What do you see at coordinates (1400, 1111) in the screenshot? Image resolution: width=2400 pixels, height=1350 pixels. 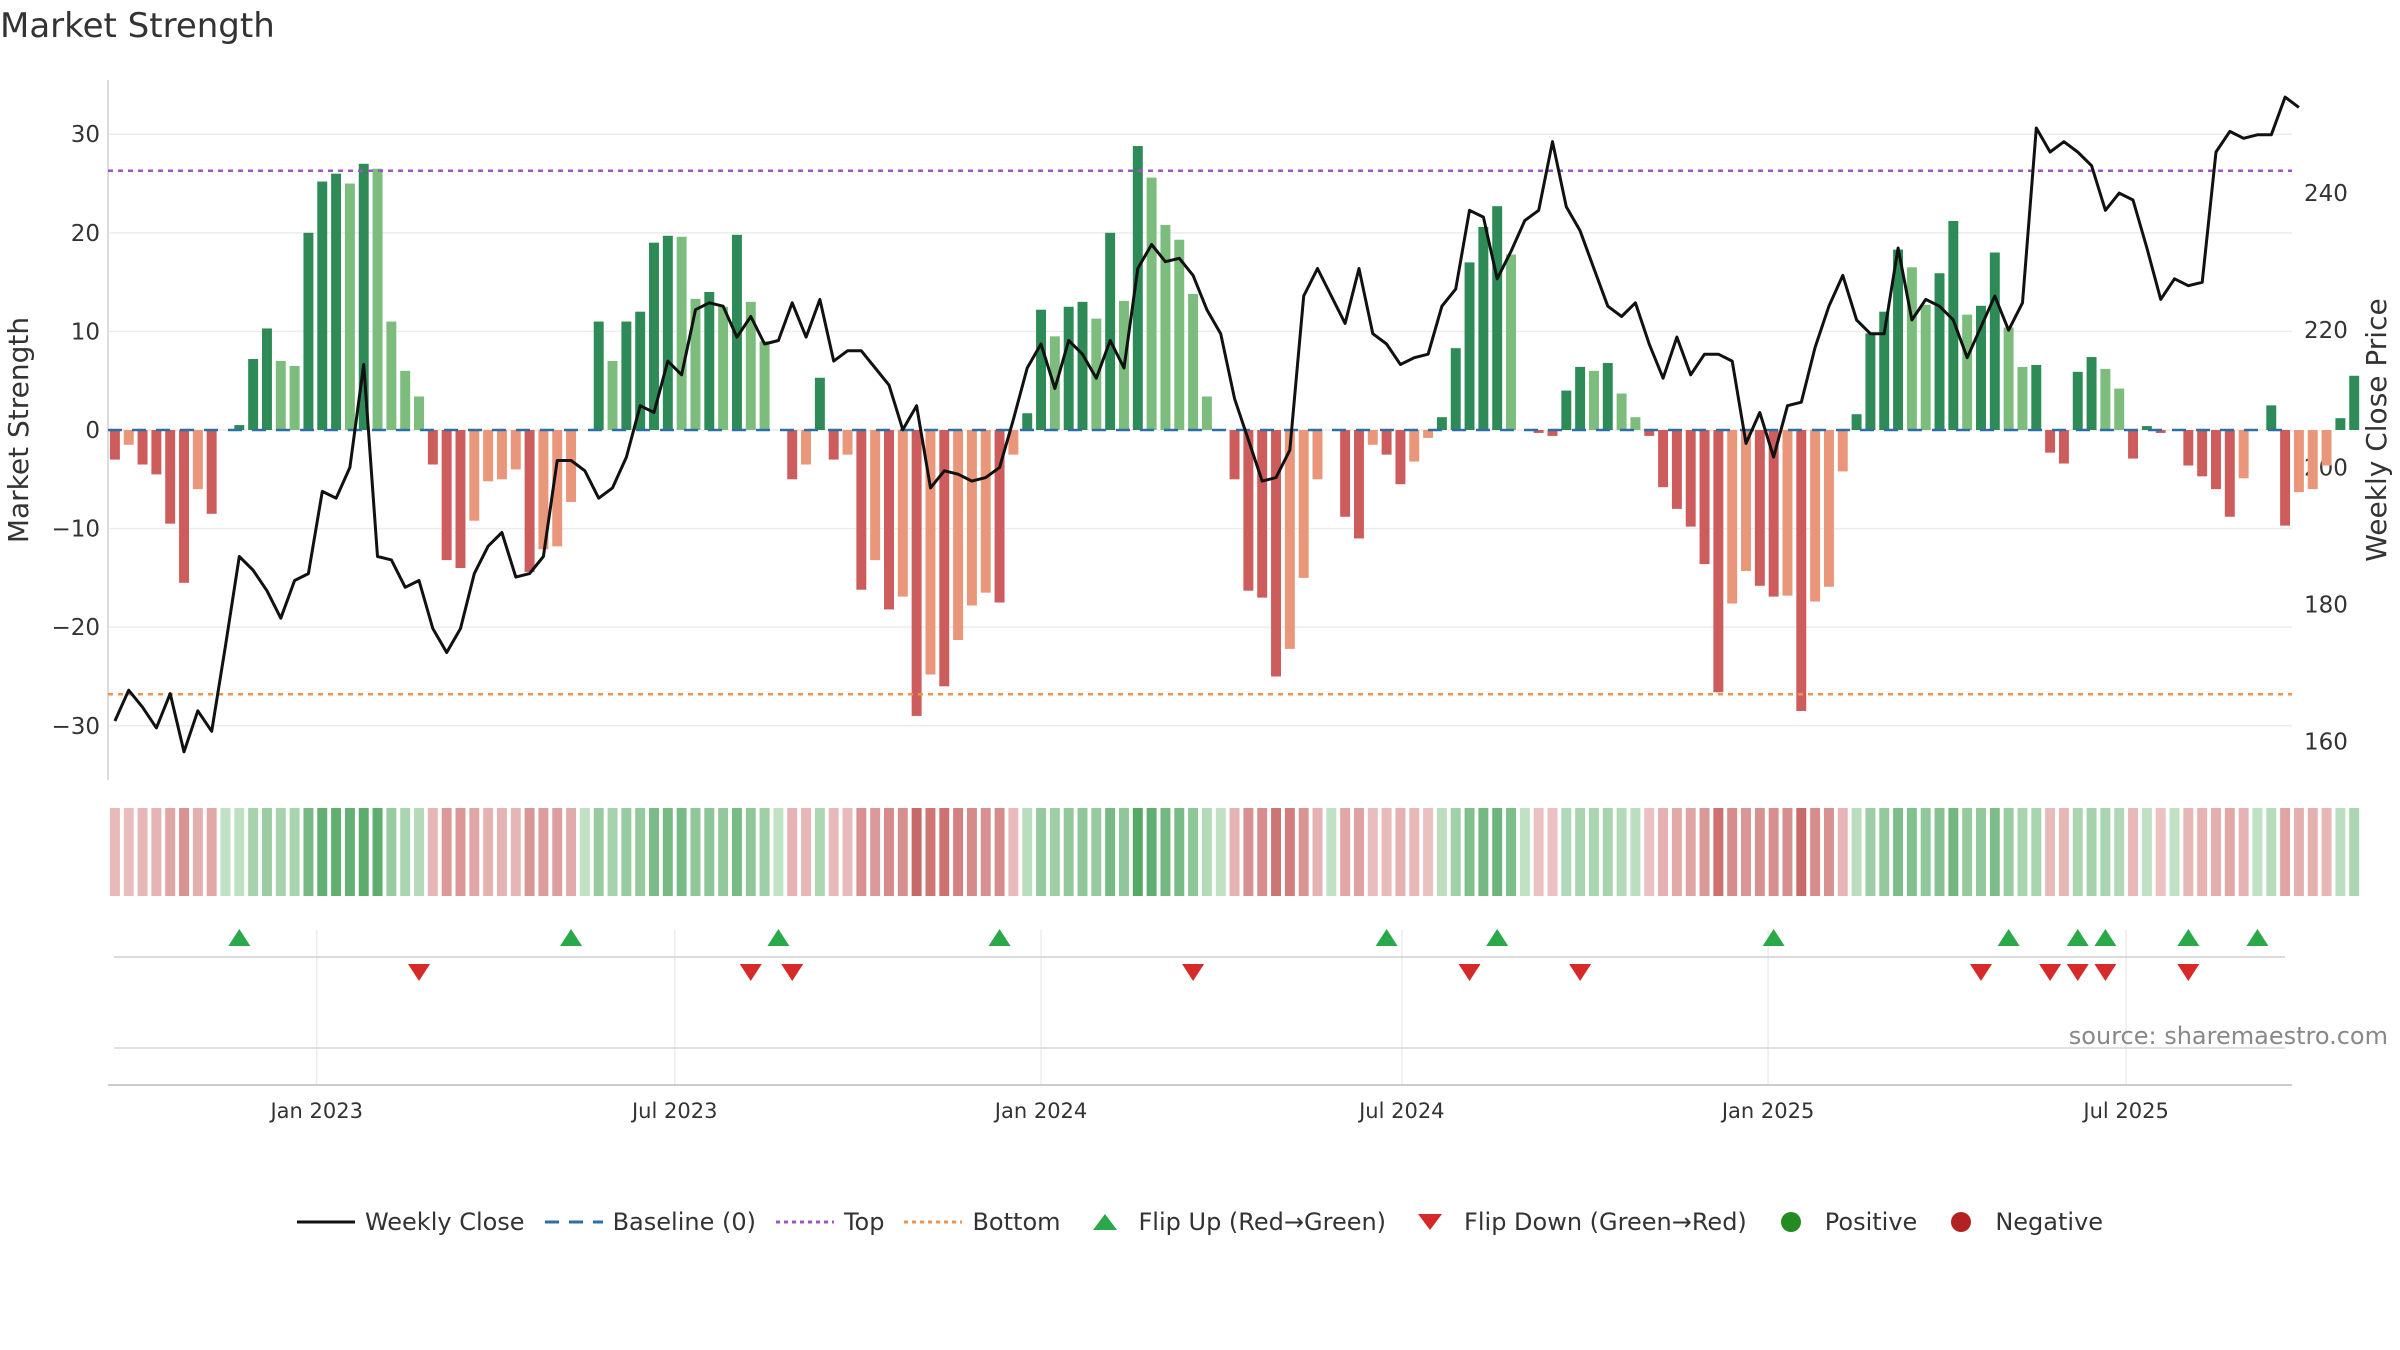 I see `x-tick-label: Jul 2024` at bounding box center [1400, 1111].